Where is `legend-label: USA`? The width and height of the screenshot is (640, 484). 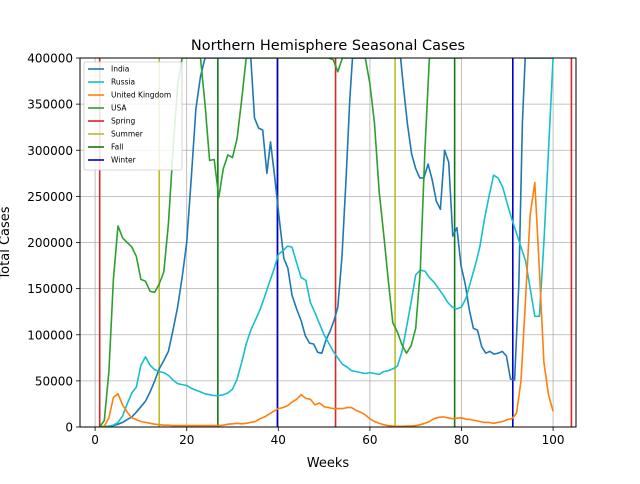
legend-label: USA is located at coordinates (119, 108).